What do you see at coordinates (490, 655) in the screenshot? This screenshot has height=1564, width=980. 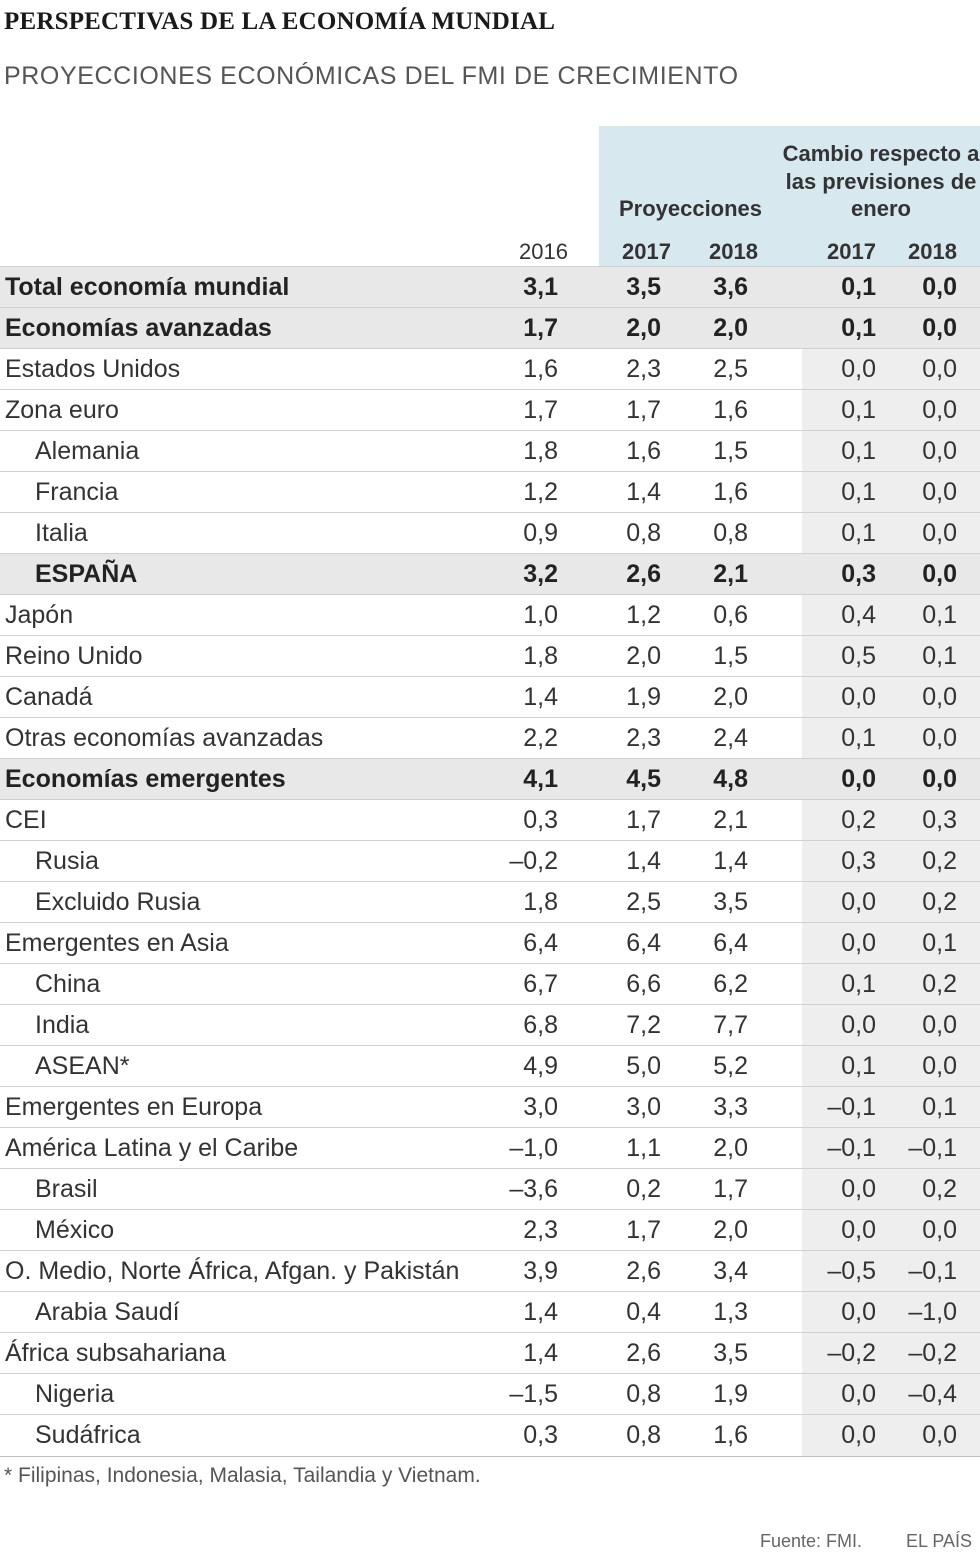 I see `table-row: Reino Unido 1,8 2,0 1,5 0,5 0,1` at bounding box center [490, 655].